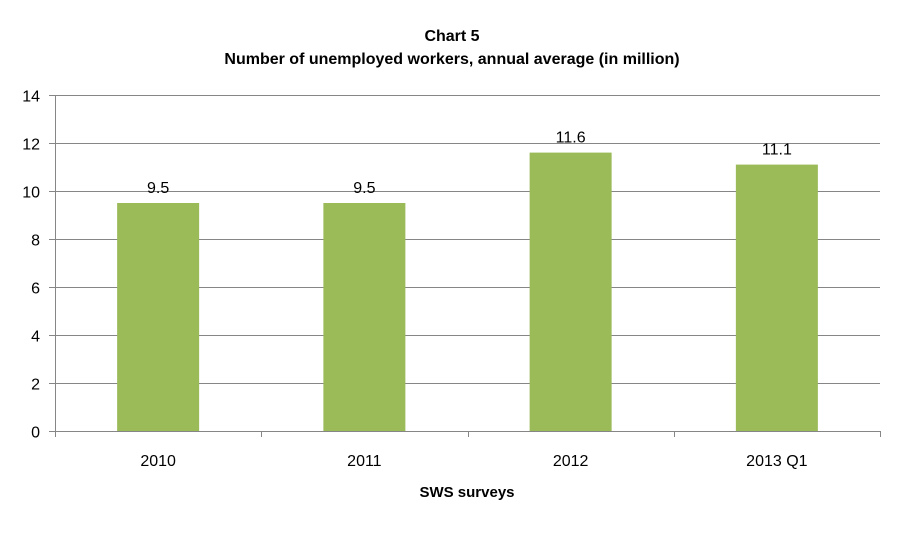  I want to click on y-tick-label: 6, so click(35, 289).